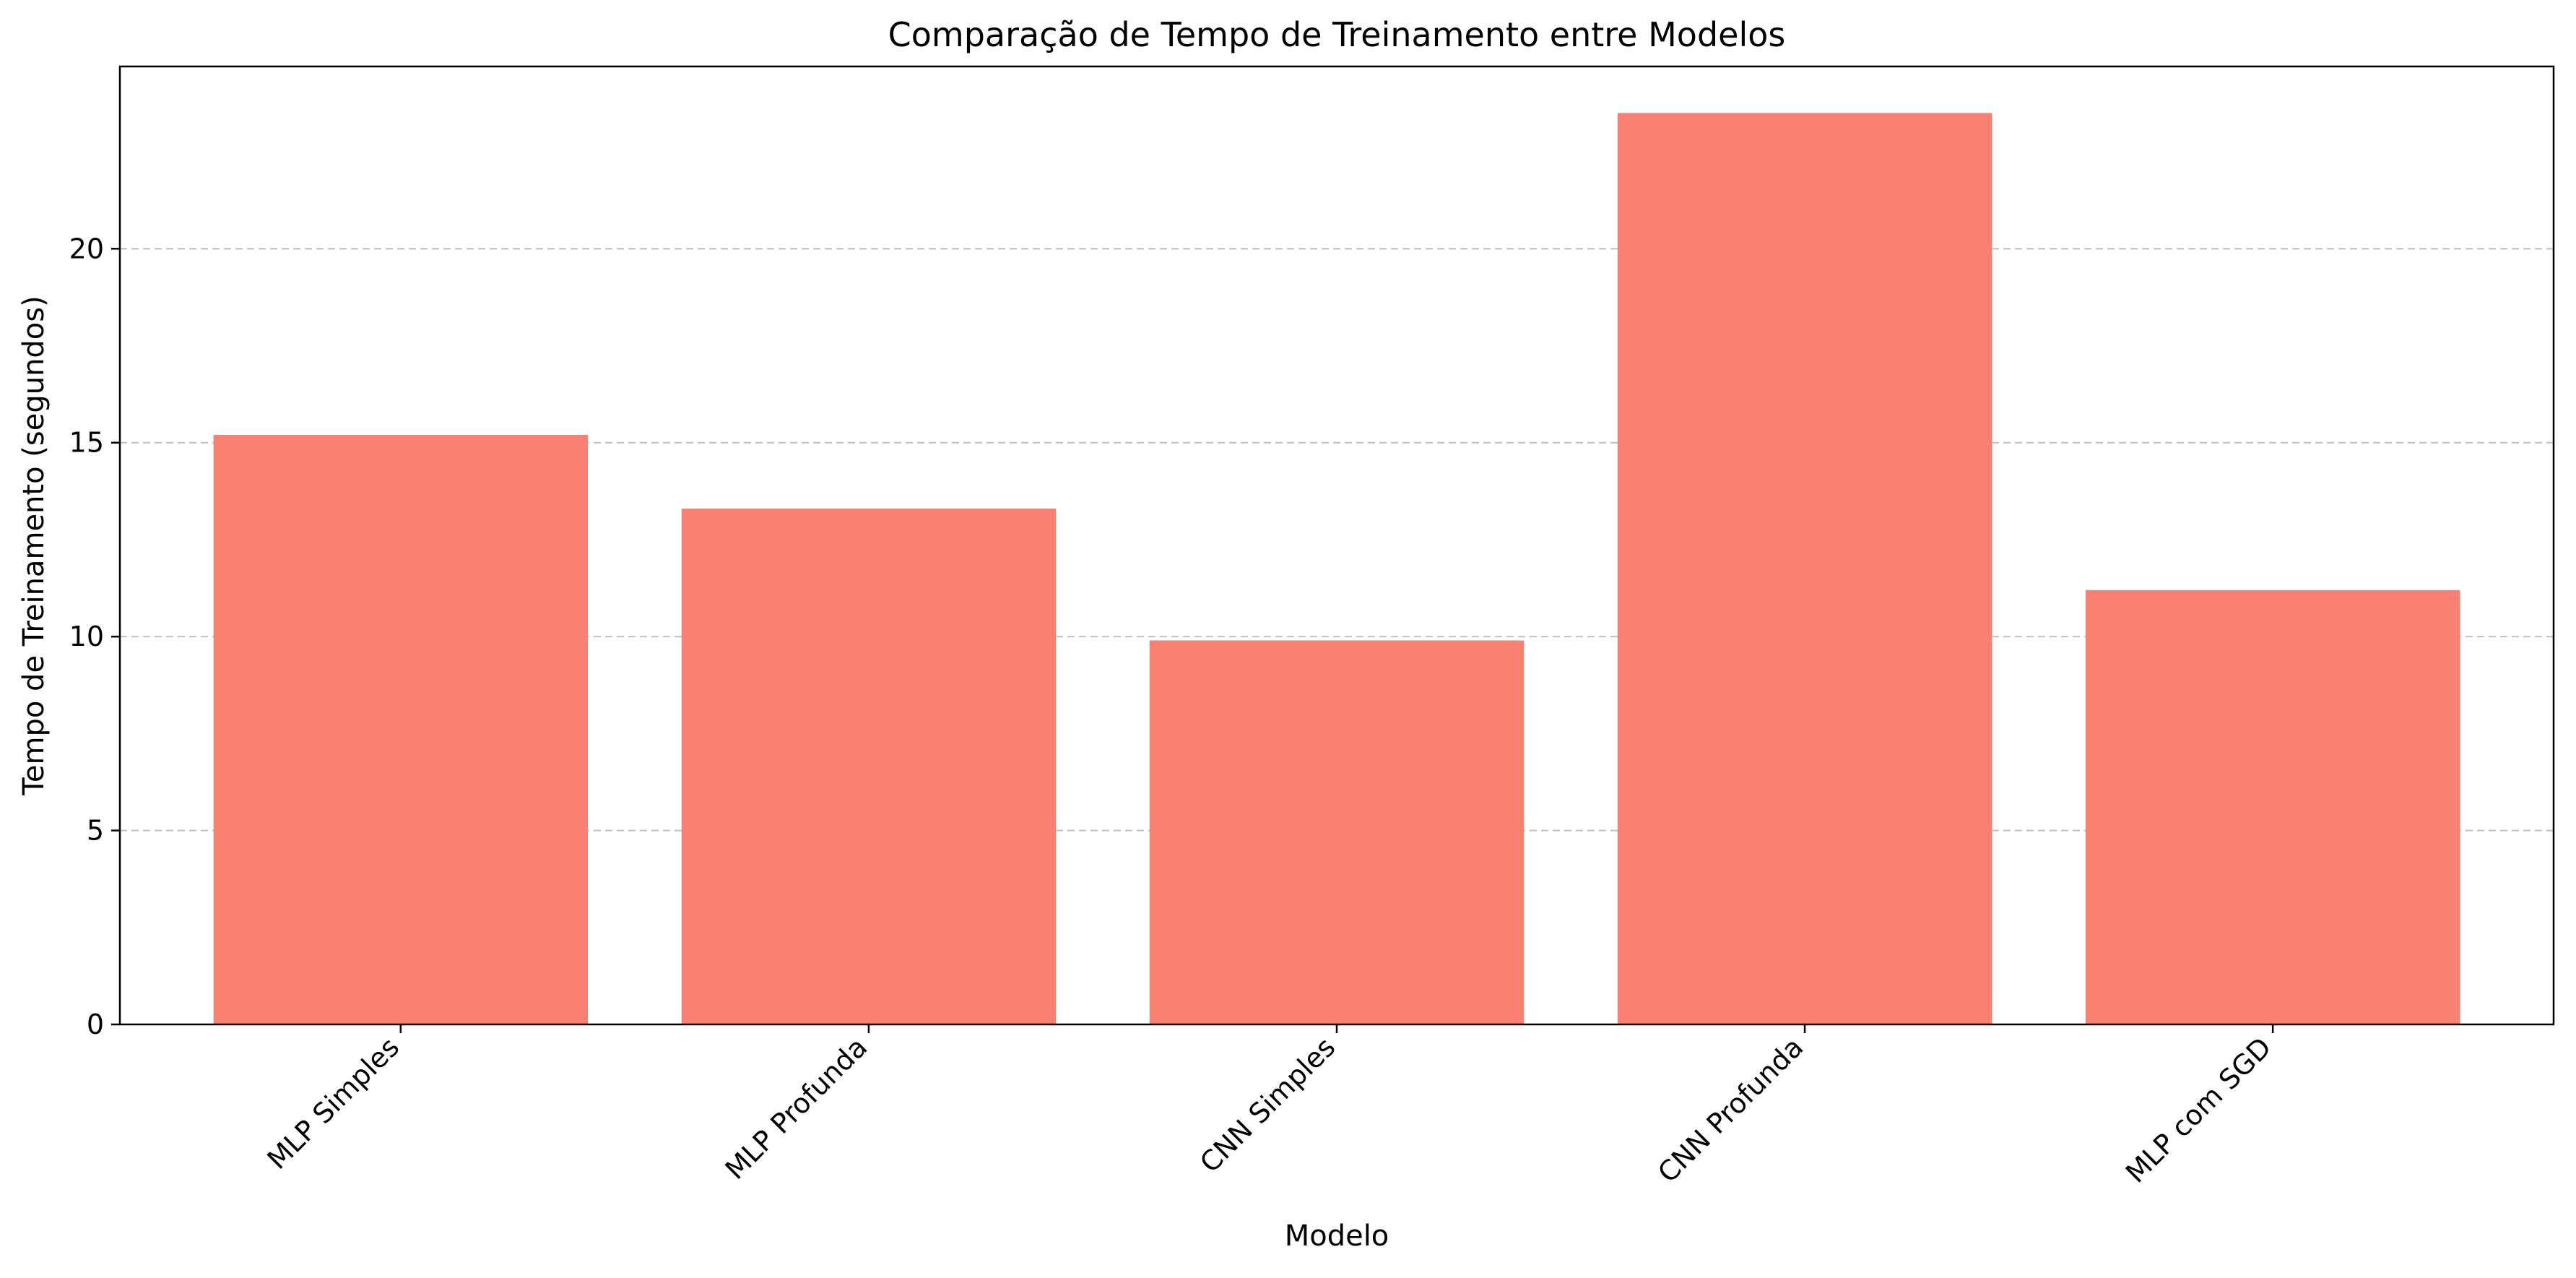 Image resolution: width=2576 pixels, height=1278 pixels. What do you see at coordinates (34, 545) in the screenshot?
I see `y-axis-label: Tempo de Treinamento (segundos)` at bounding box center [34, 545].